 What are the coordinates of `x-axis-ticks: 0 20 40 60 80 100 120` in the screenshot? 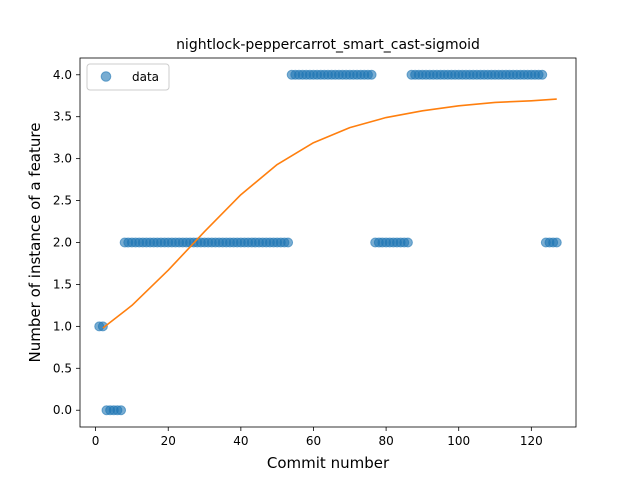 It's located at (317, 437).